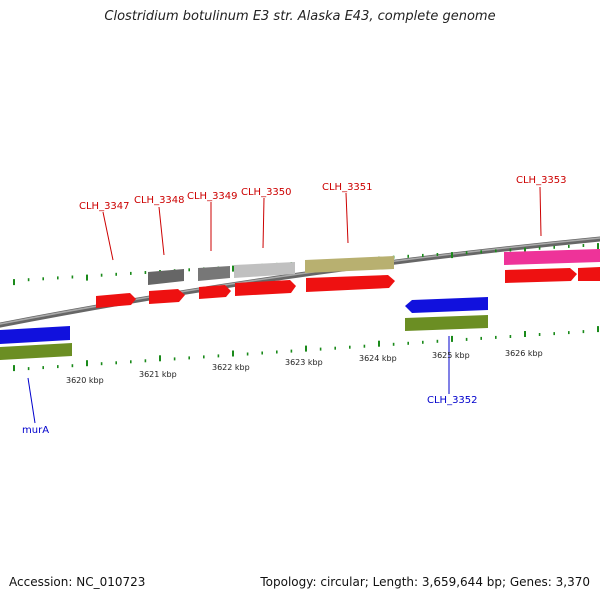 The image size is (600, 600). I want to click on scale-label-3626: 3626 kbp, so click(524, 353).